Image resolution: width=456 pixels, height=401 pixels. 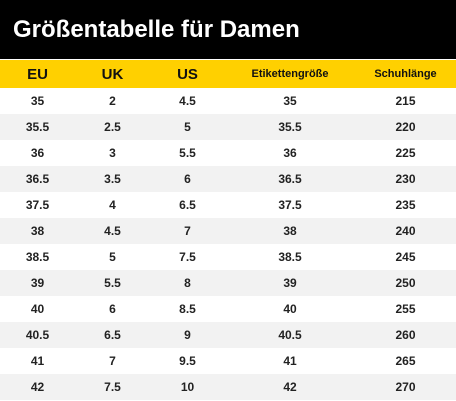 What do you see at coordinates (37, 283) in the screenshot?
I see `cell-eu: 39` at bounding box center [37, 283].